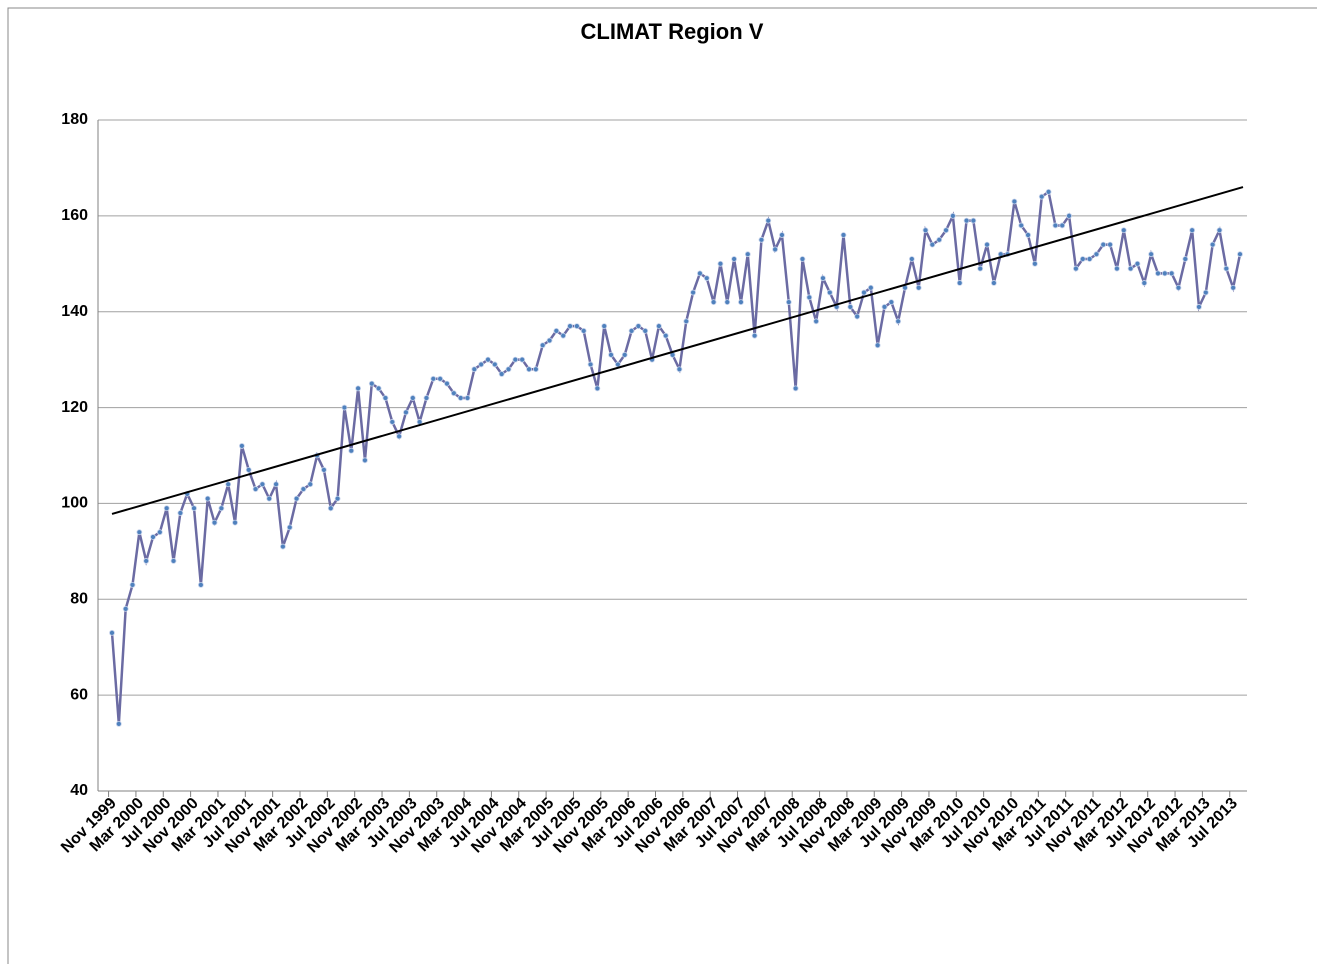 This screenshot has height=964, width=1317. I want to click on y-tick-label: 100, so click(74, 503).